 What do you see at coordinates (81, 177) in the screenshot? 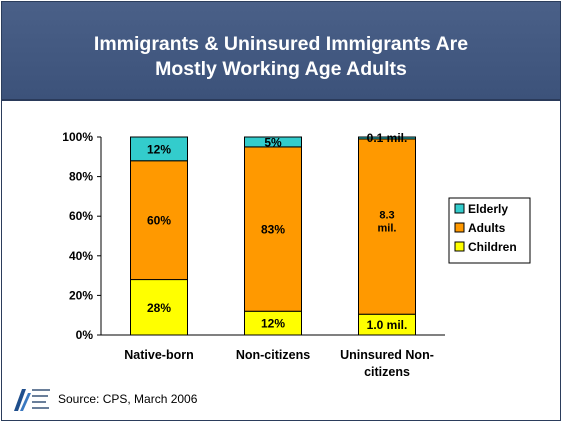
I see `y-tick-label: 80%` at bounding box center [81, 177].